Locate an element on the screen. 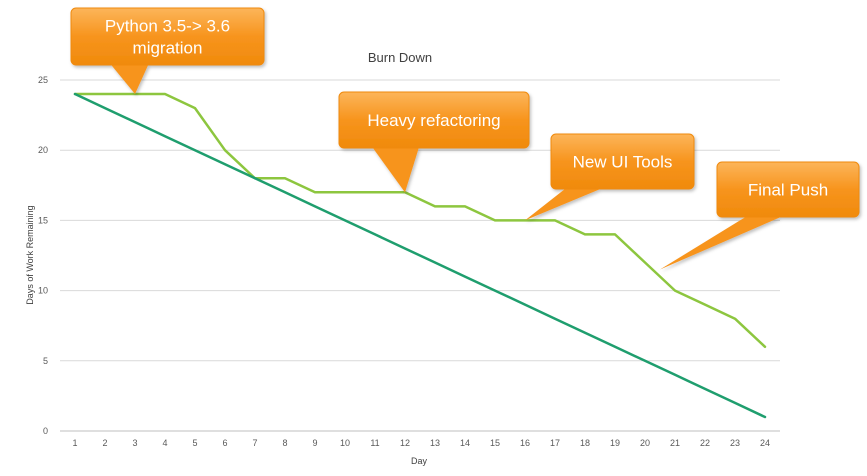 This screenshot has width=867, height=476. y-tick-label: 25 is located at coordinates (43, 80).